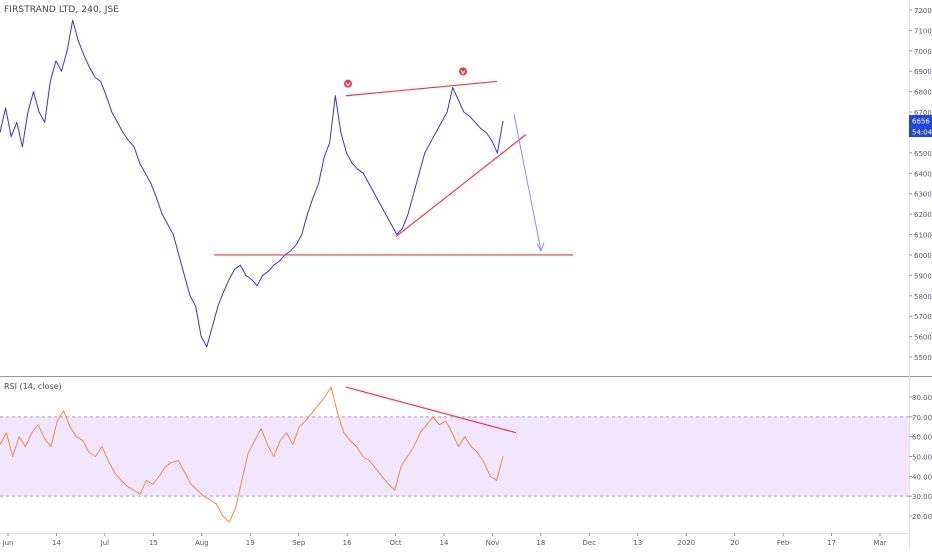 The height and width of the screenshot is (555, 932). What do you see at coordinates (153, 543) in the screenshot?
I see `time-tick-label: 15` at bounding box center [153, 543].